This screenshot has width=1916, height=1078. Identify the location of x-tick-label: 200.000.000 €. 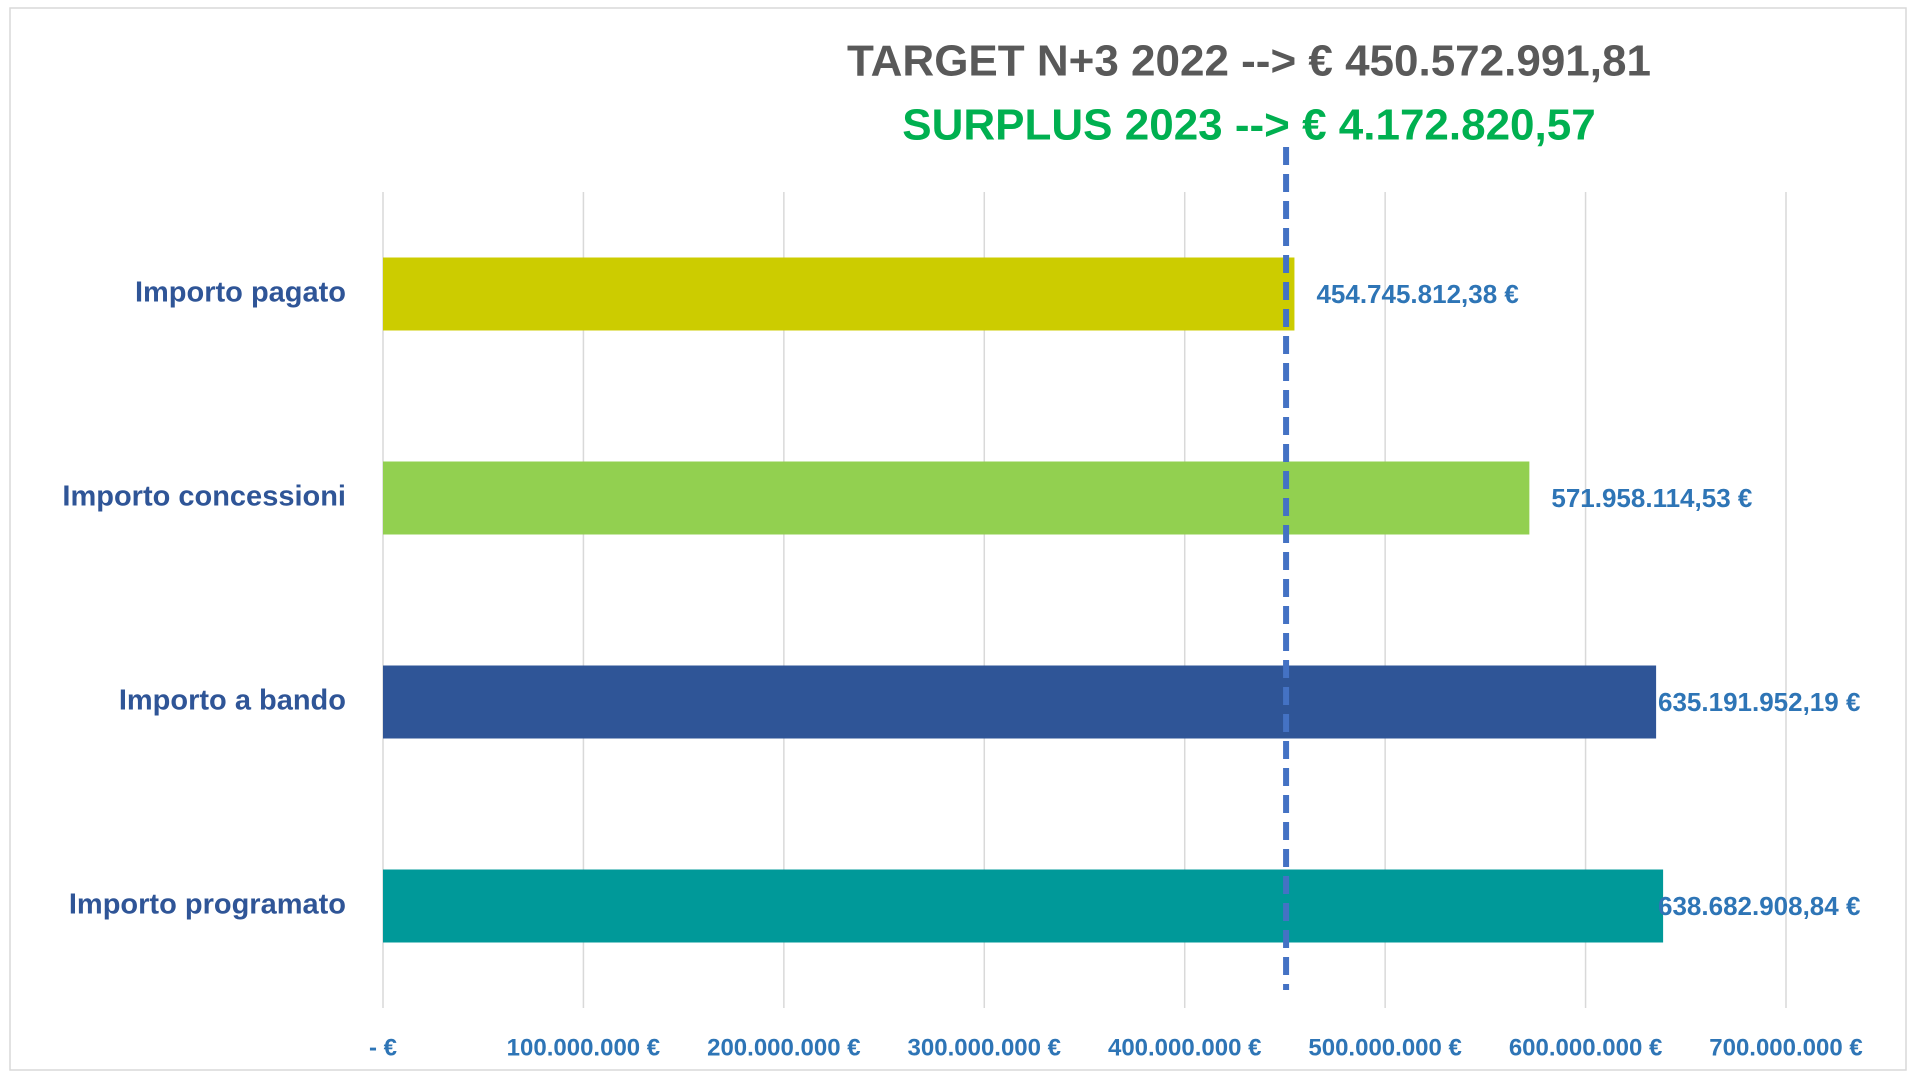
(783, 1047).